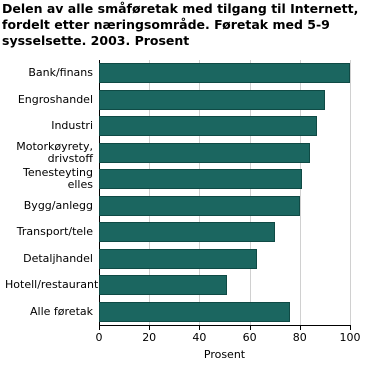 This screenshot has height=371, width=372. Describe the element at coordinates (57, 179) in the screenshot. I see `y-tick-label: Tenesteyting elles` at that location.